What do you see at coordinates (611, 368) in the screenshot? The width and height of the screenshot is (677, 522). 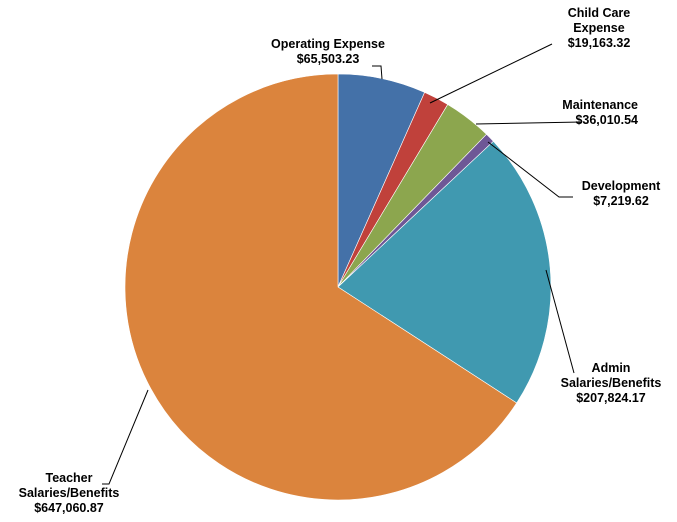 I see `data-label-name: Admin` at bounding box center [611, 368].